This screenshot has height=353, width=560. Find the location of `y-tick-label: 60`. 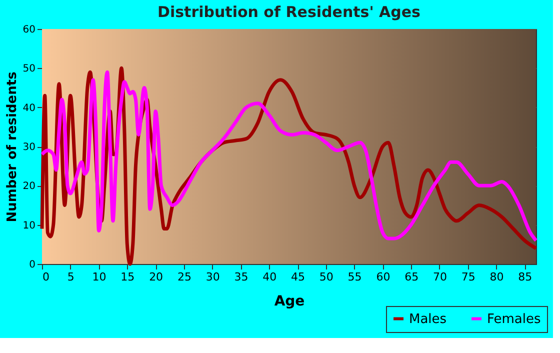

y-tick-label: 60 is located at coordinates (29, 30).